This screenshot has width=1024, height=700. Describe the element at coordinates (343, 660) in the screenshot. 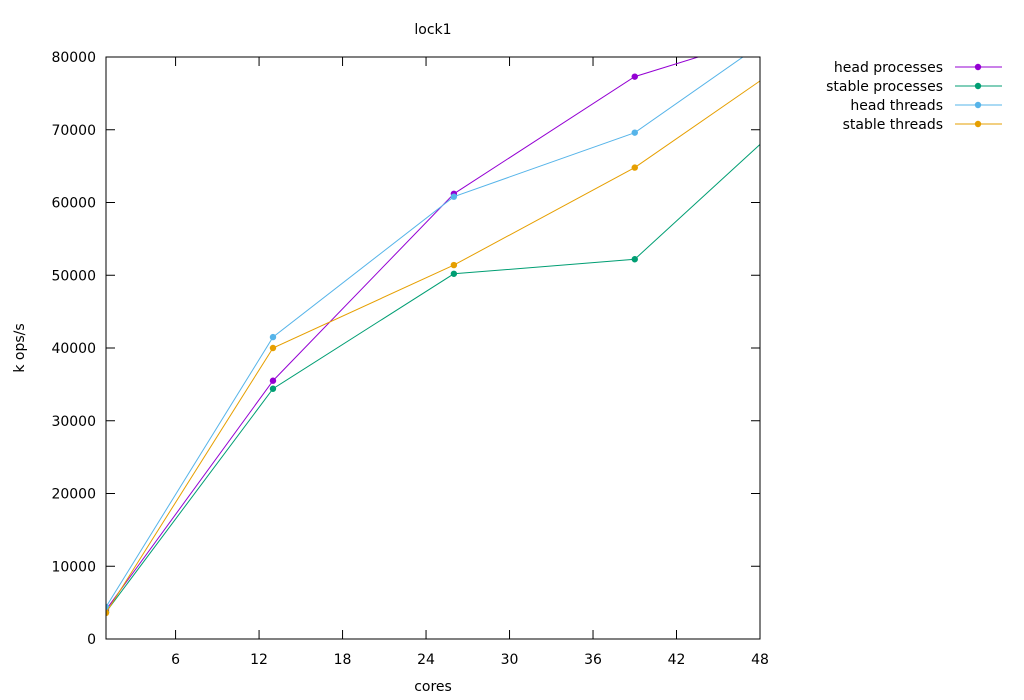

I see `x-tick-label: 18` at that location.